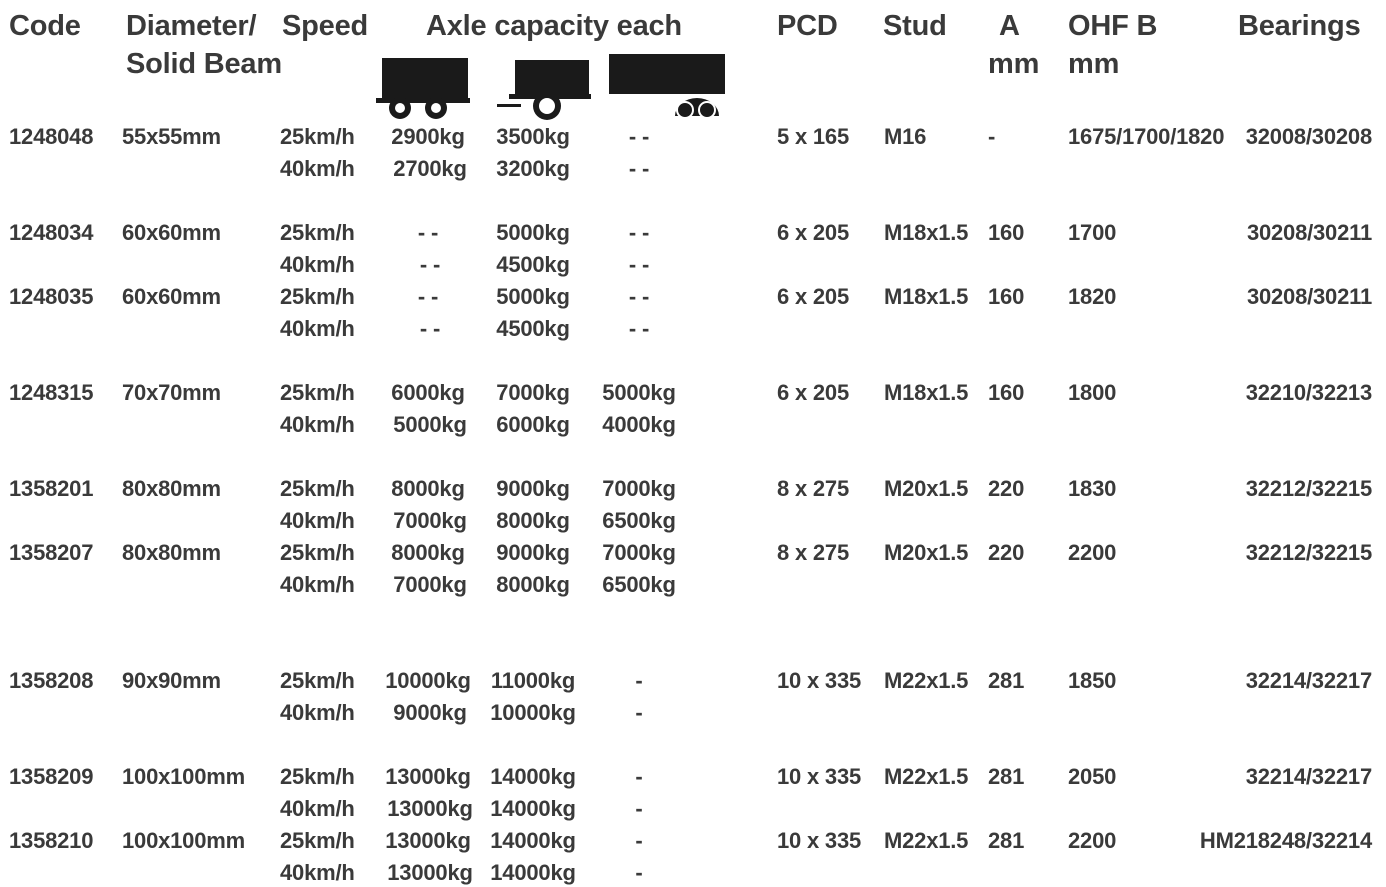 This screenshot has width=1386, height=887. Describe the element at coordinates (639, 584) in the screenshot. I see `cell-capacity-tandem-40: 6500kg` at that location.